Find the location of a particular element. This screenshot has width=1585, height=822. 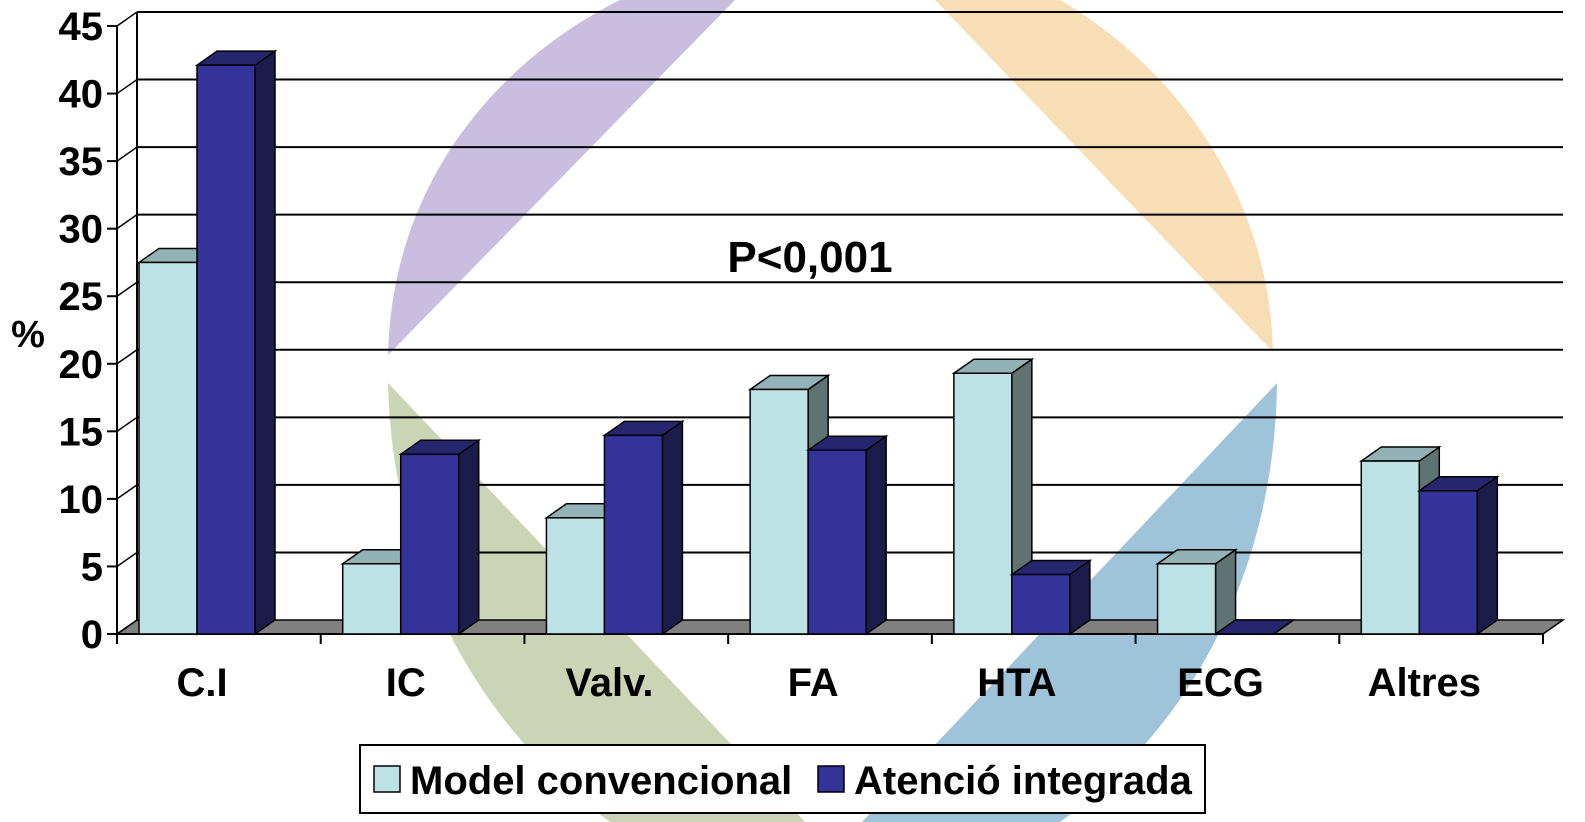

y-tick-label-15: 15 is located at coordinates (81, 432).